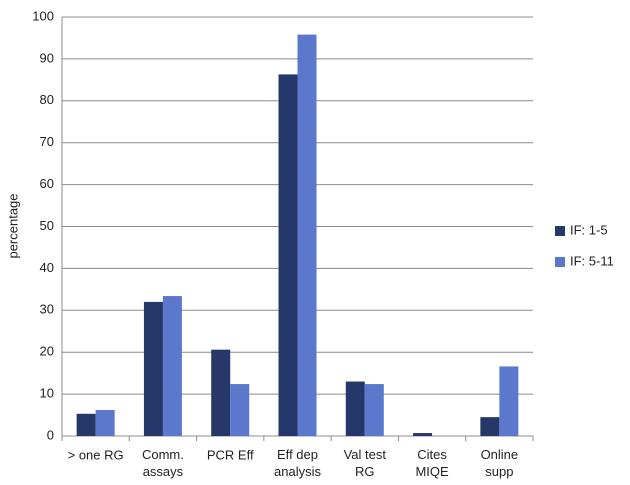  What do you see at coordinates (47, 267) in the screenshot?
I see `y-tick-label: 40` at bounding box center [47, 267].